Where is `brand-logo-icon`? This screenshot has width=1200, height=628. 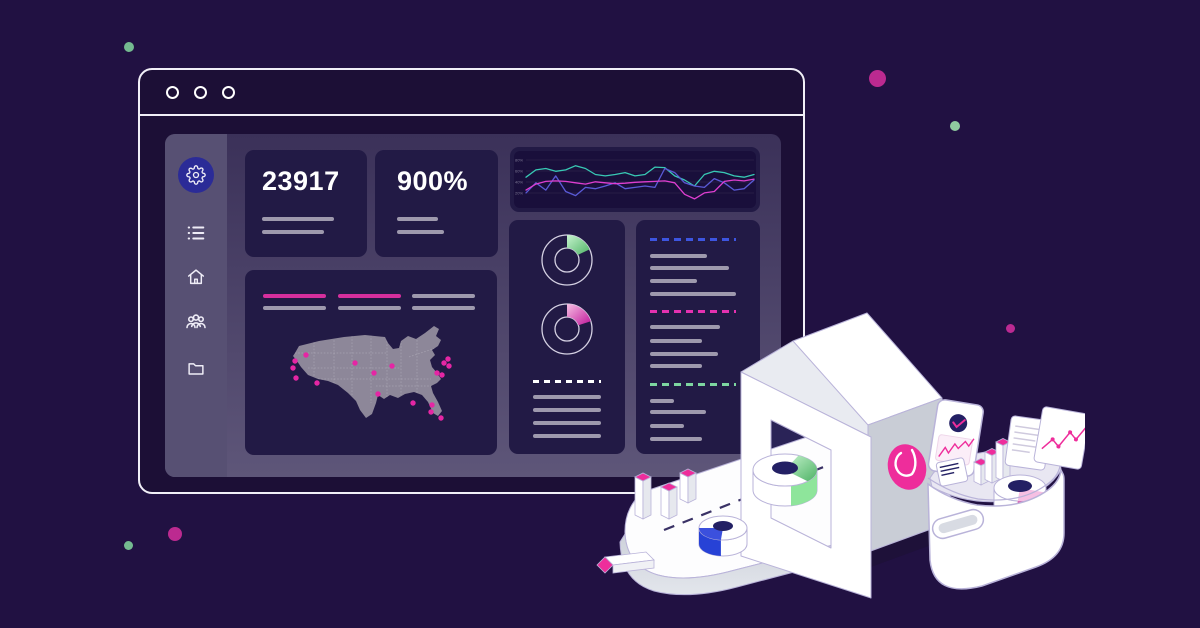 brand-logo-icon is located at coordinates (907, 467).